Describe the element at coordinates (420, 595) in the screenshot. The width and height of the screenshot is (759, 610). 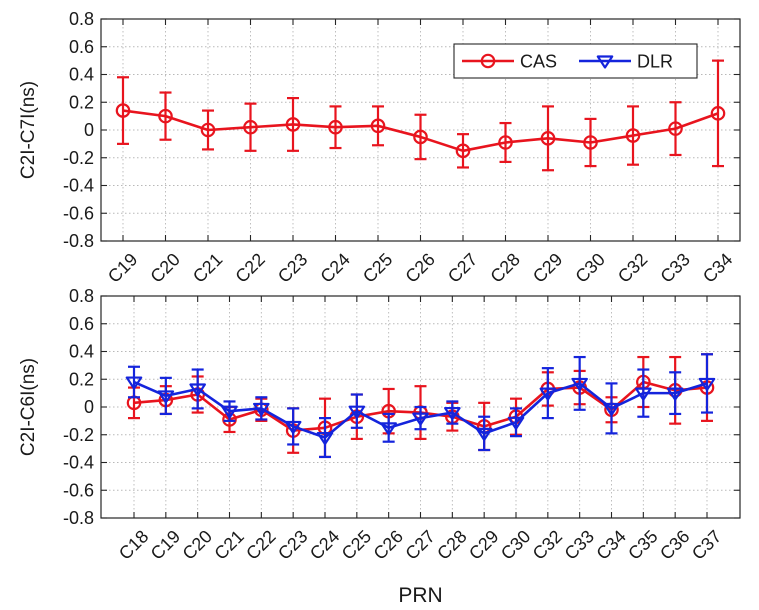
I see `x-axis-label: PRN` at that location.